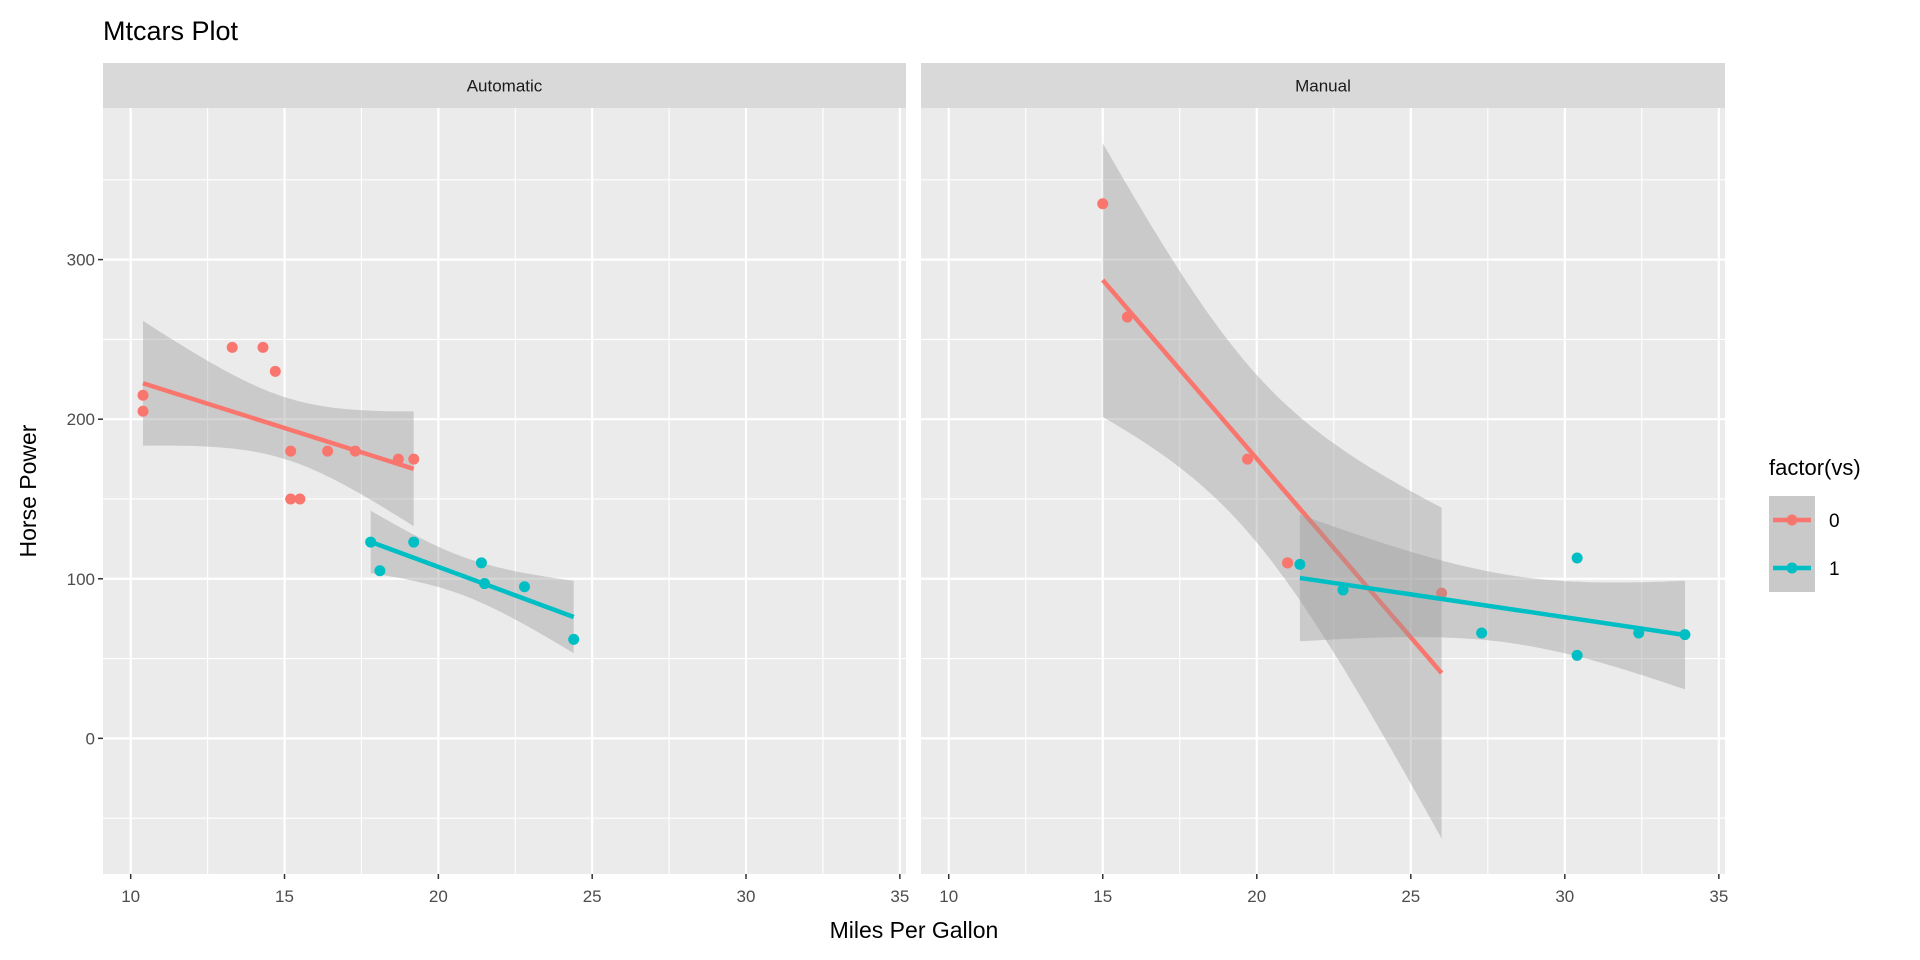 The image size is (1920, 960). I want to click on y-tick-label: 200, so click(81, 419).